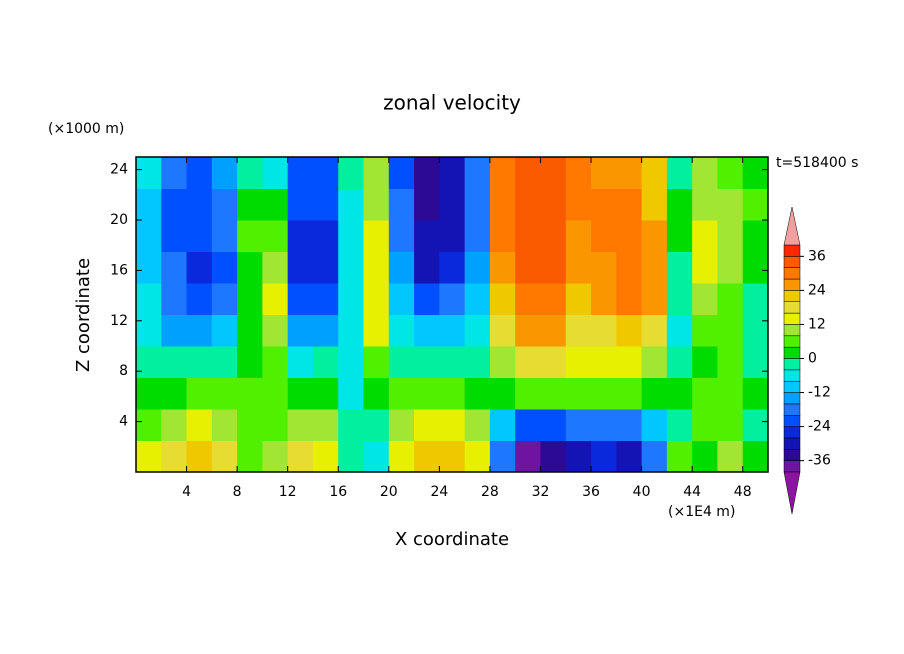  Describe the element at coordinates (119, 270) in the screenshot. I see `y-tick-label: 16` at that location.